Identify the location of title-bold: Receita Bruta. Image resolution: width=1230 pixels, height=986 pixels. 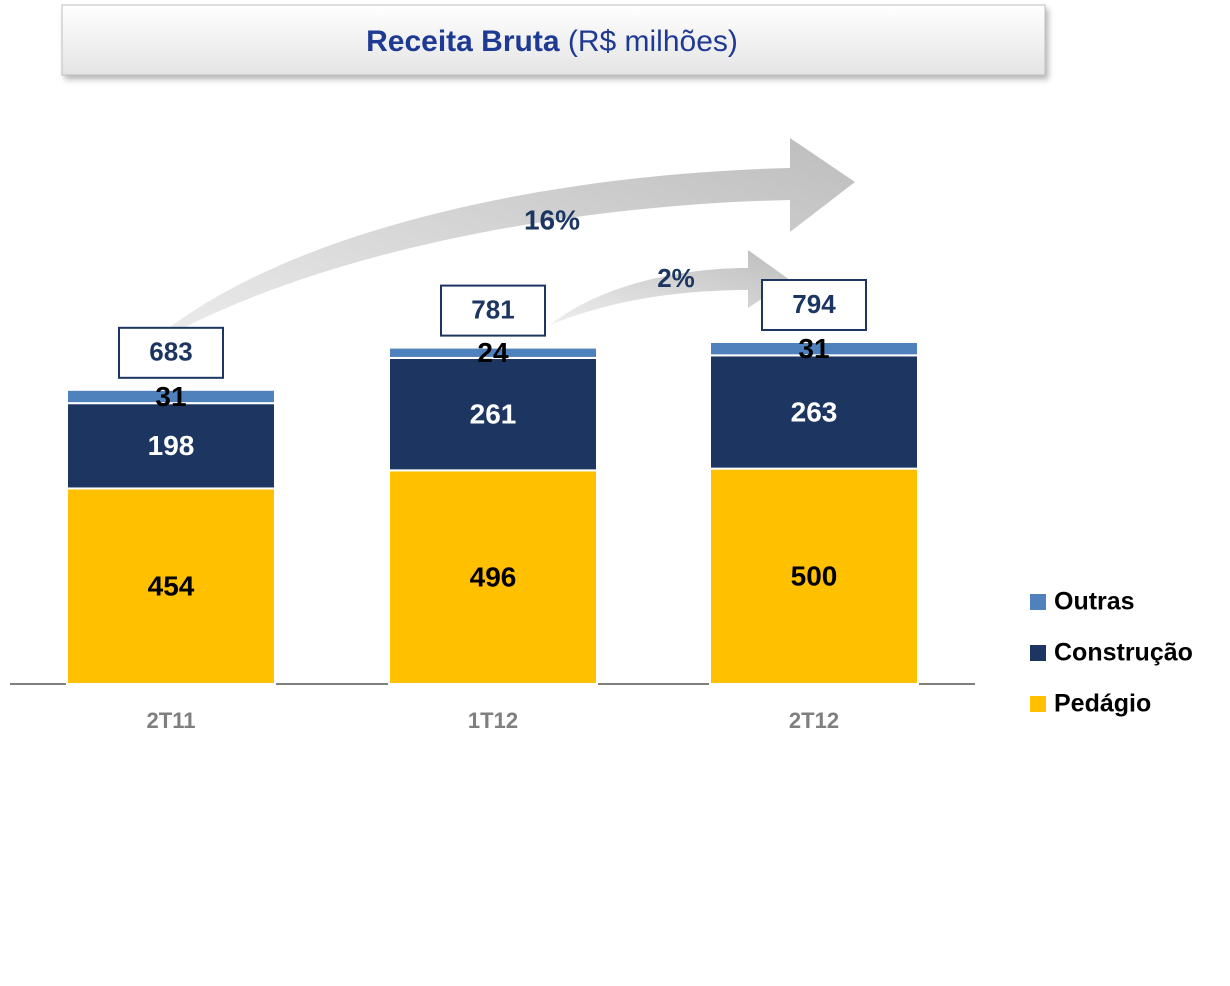
(463, 41).